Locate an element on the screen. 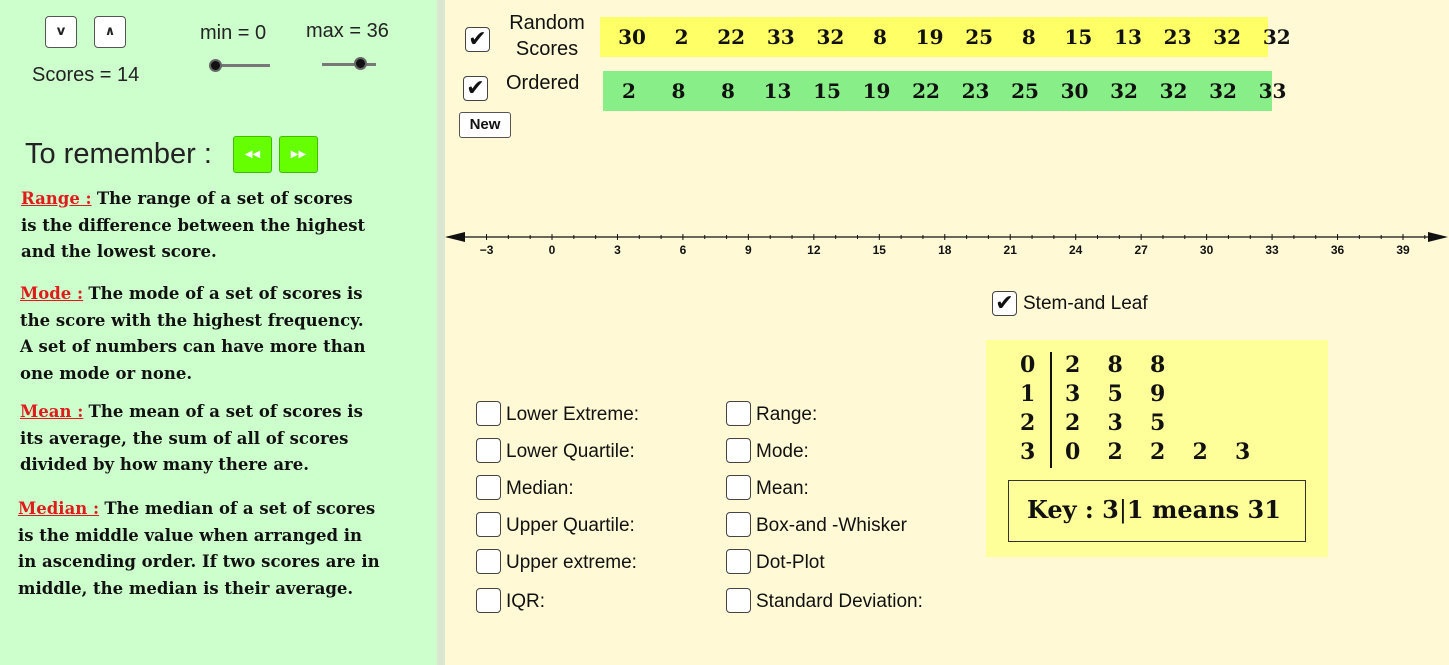 This screenshot has width=1449, height=665. tick-label: 0 is located at coordinates (552, 250).